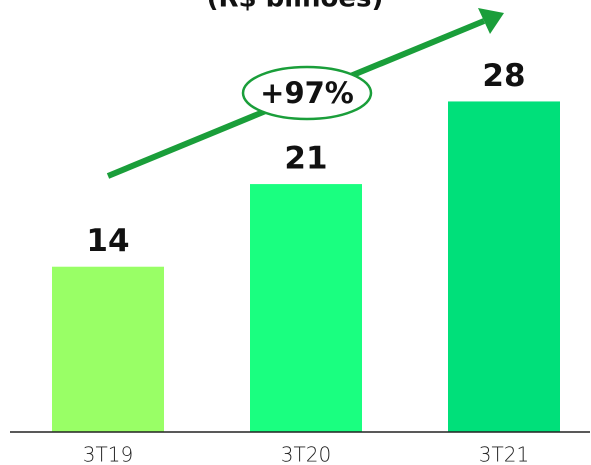 The image size is (591, 465). I want to click on annotation-bubble, so click(307, 93).